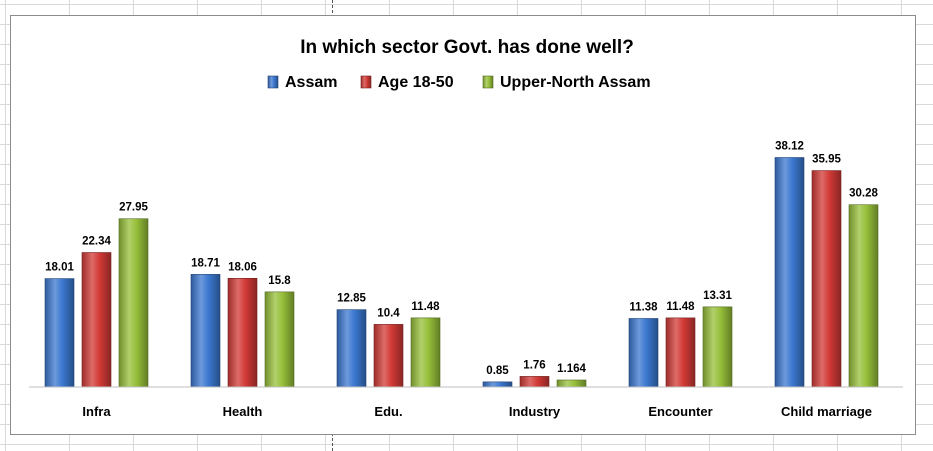  Describe the element at coordinates (425, 352) in the screenshot. I see `bar-upper-north-assam-edu-` at that location.